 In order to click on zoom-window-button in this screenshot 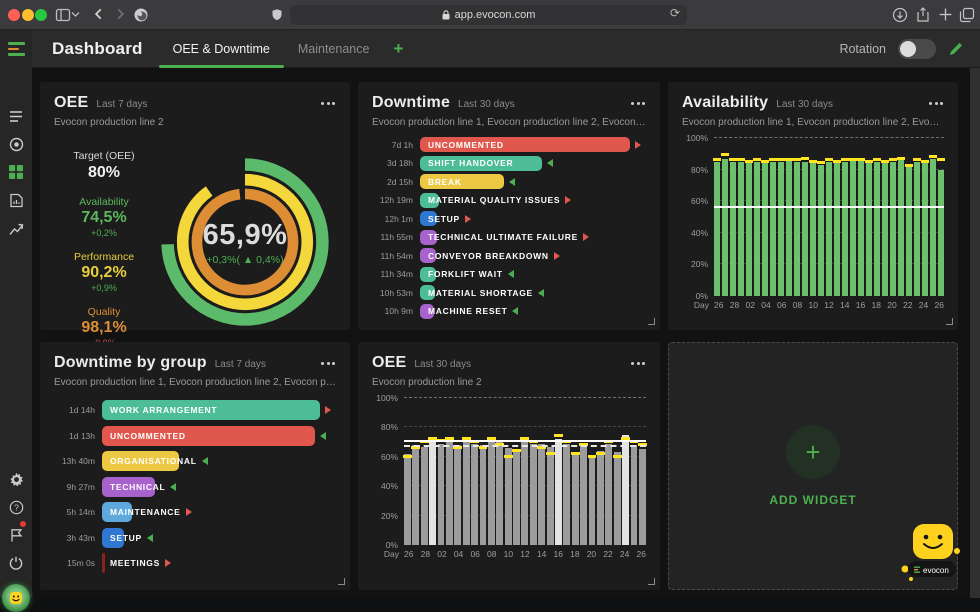, I will do `click(41, 15)`.